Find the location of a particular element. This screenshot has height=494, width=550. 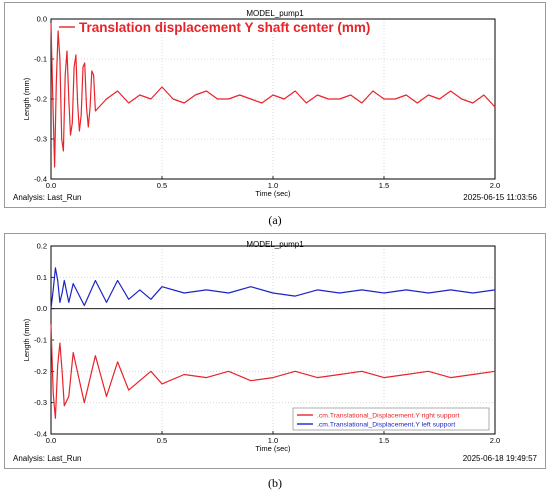

caption-b: (b) is located at coordinates (275, 483).